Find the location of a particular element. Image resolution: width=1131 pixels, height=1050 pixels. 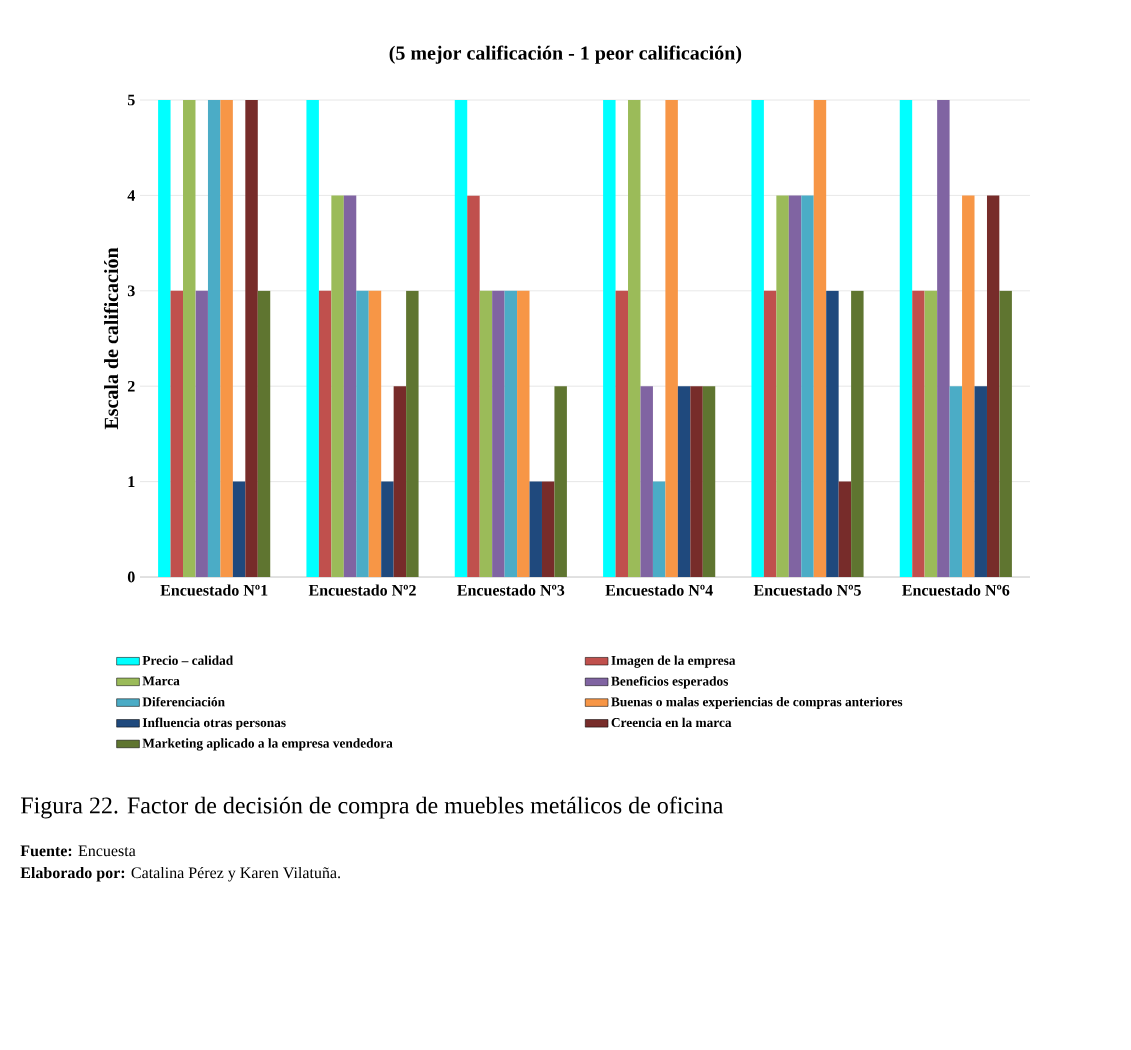

legend-label: Diferenciación is located at coordinates (183, 701).